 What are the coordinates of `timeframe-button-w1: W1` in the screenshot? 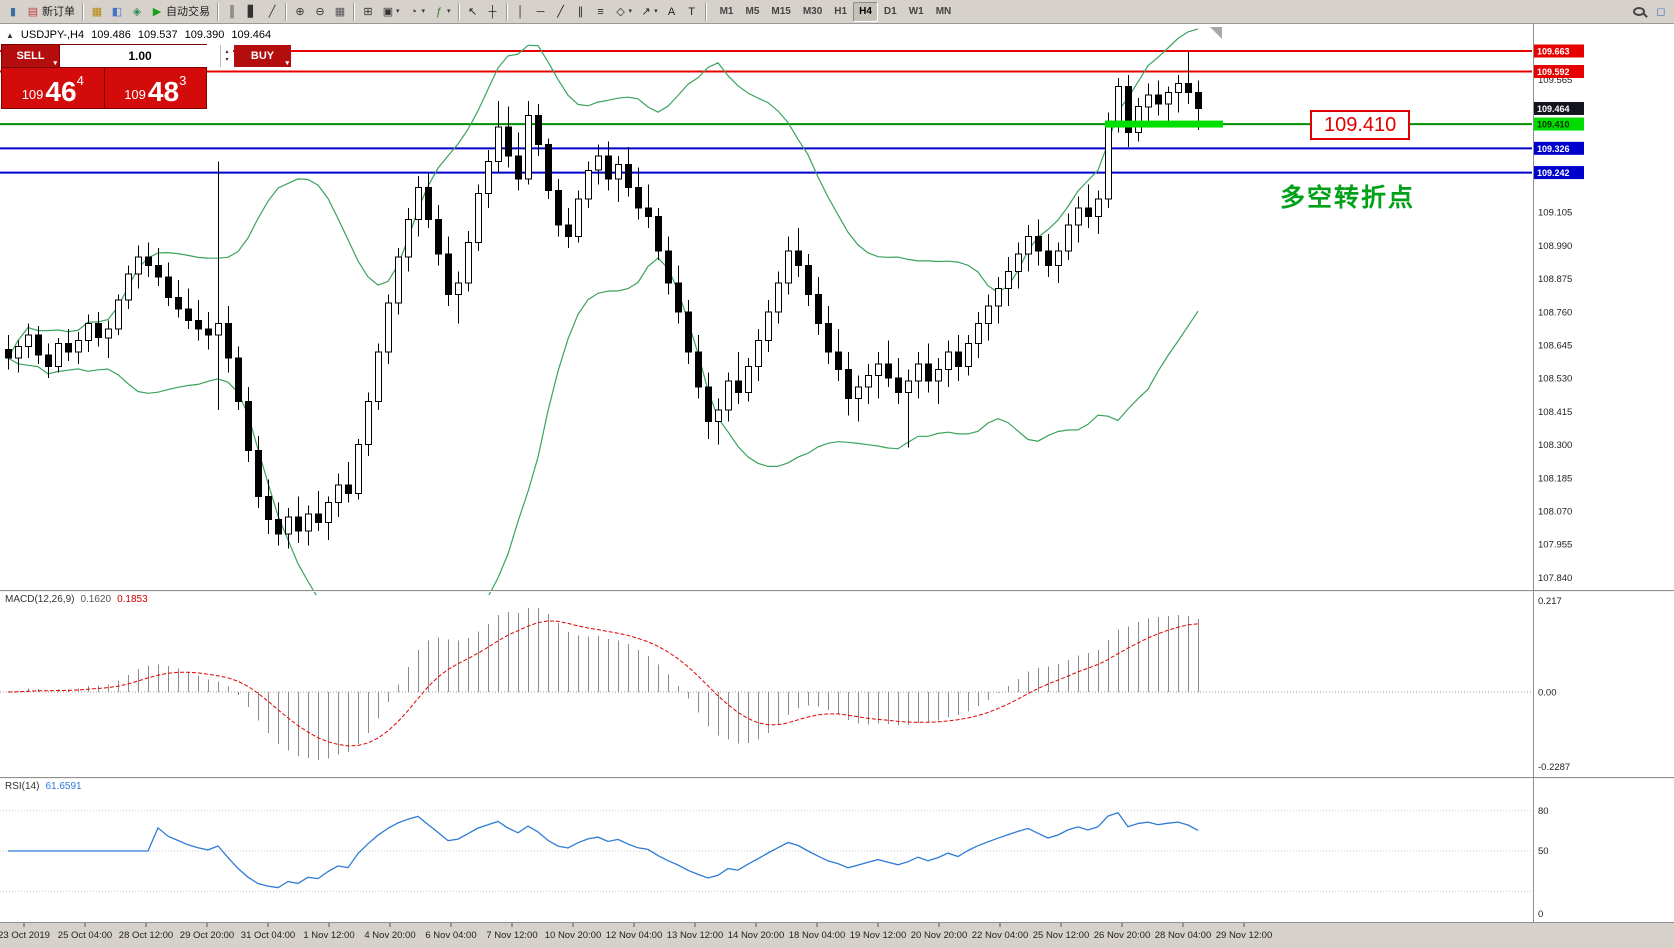 It's located at (916, 11).